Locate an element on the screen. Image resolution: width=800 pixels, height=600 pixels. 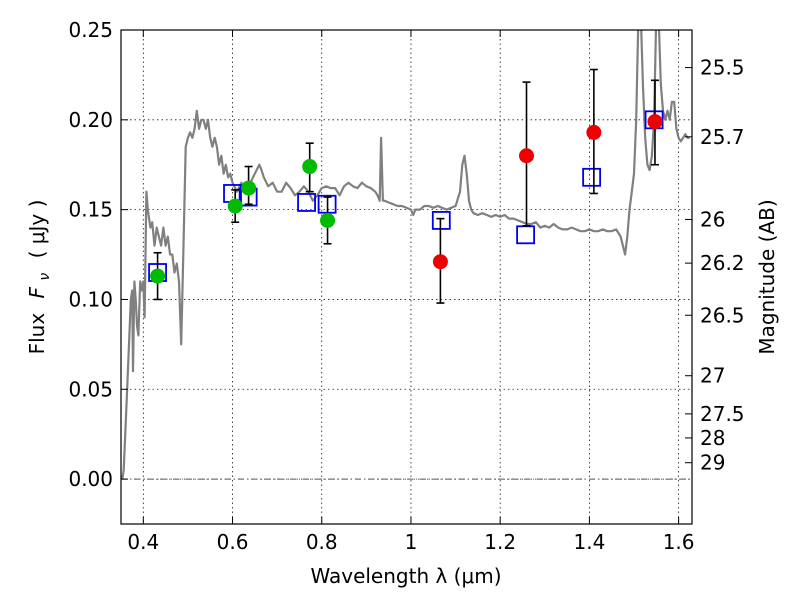
y-axis-label-subscript: ν is located at coordinates (45, 277).